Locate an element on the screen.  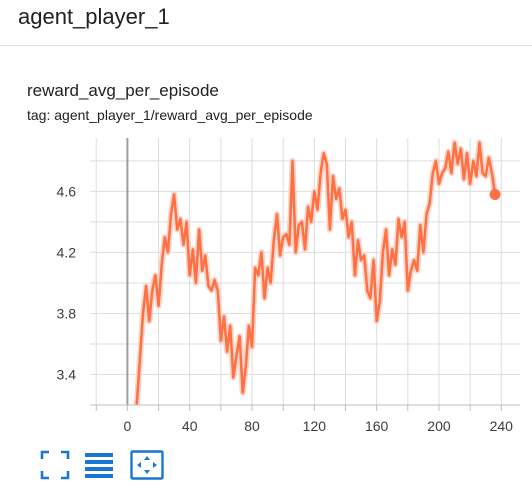
y-tick-label: 3.4 is located at coordinates (67, 374).